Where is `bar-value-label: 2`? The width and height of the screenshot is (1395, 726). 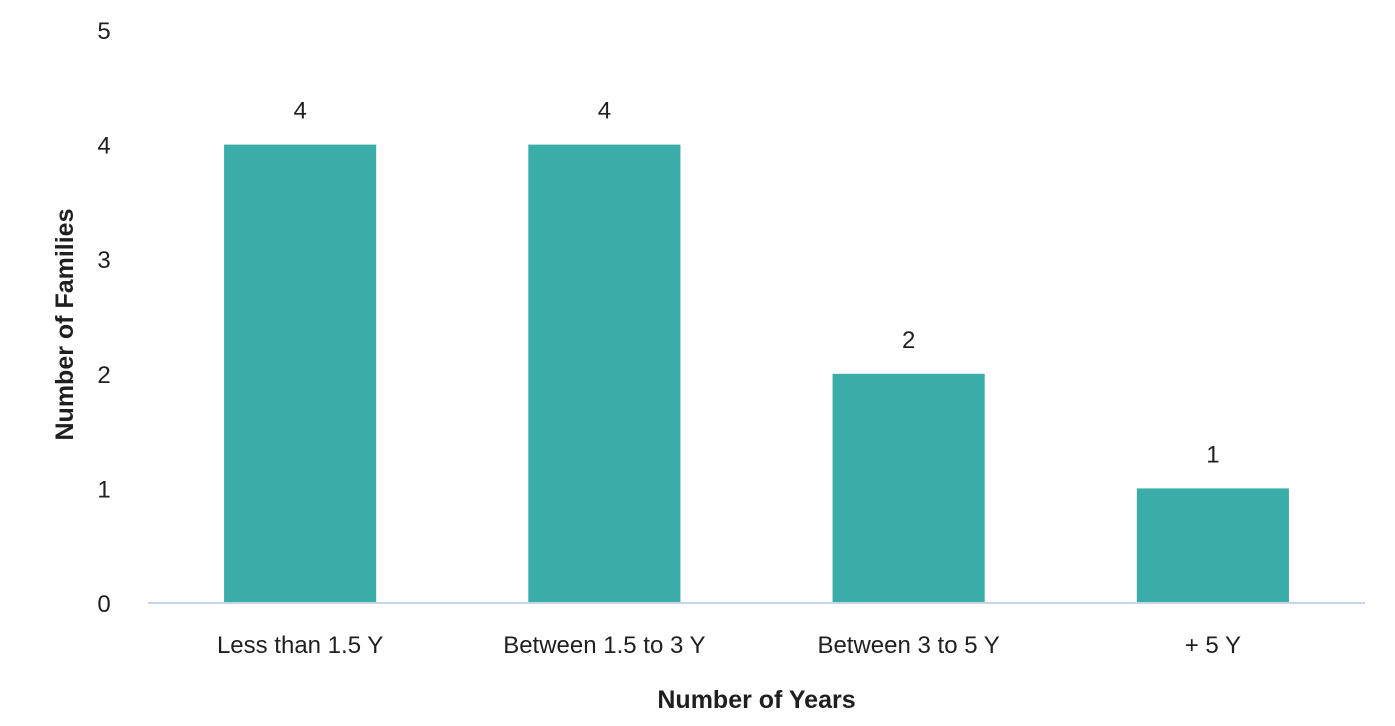 bar-value-label: 2 is located at coordinates (908, 340).